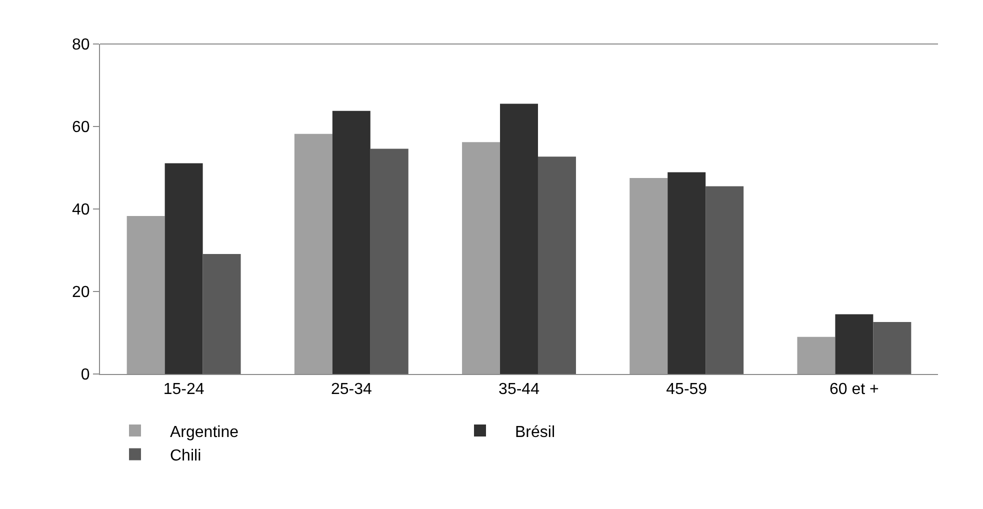  Describe the element at coordinates (204, 432) in the screenshot. I see `legend-label: Argentine` at that location.